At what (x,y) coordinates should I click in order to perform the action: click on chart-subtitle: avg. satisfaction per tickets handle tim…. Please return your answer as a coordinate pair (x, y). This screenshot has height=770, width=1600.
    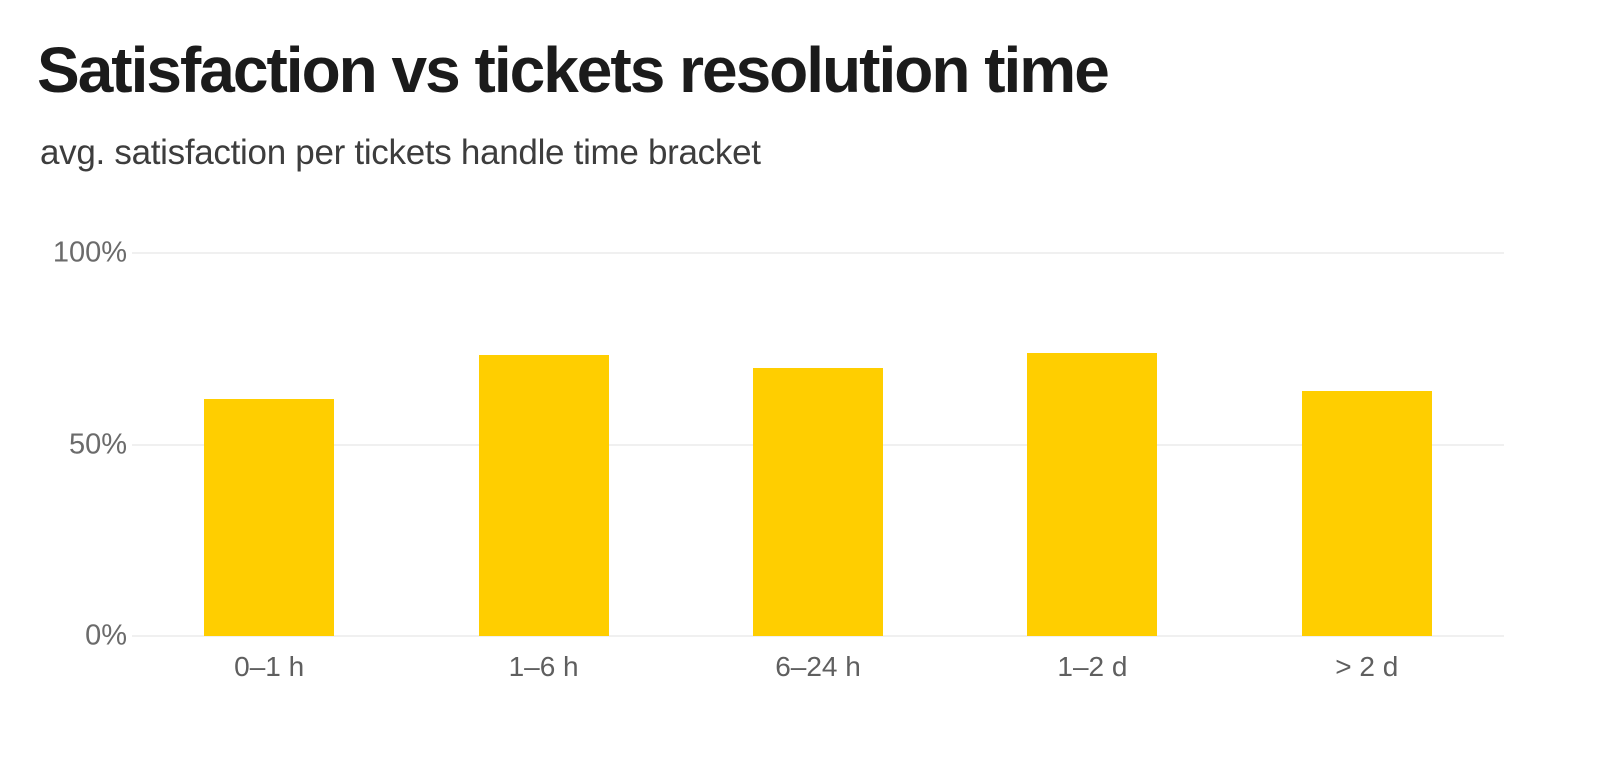
    Looking at the image, I should click on (400, 152).